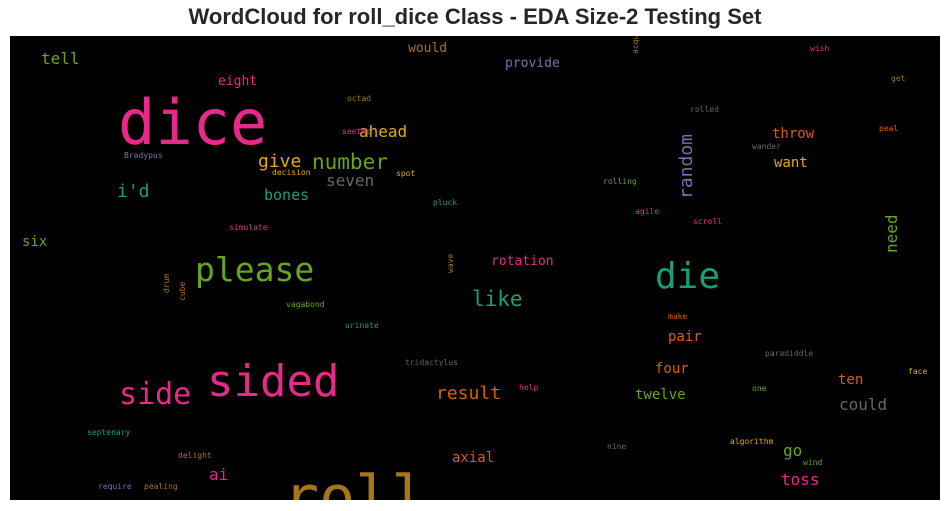 This screenshot has height=511, width=950. Describe the element at coordinates (473, 458) in the screenshot. I see `word-axial: axial` at that location.